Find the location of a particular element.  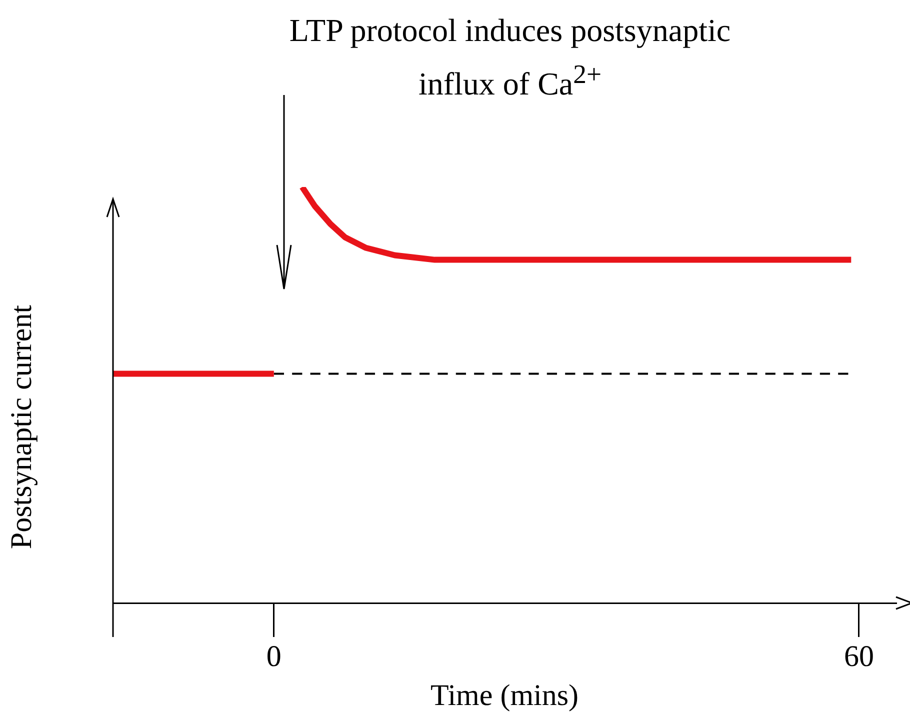

chart-title: LTP protocol induces postsynaptic influx of Ca$^{2+}$ is located at coordinates (510, 57).